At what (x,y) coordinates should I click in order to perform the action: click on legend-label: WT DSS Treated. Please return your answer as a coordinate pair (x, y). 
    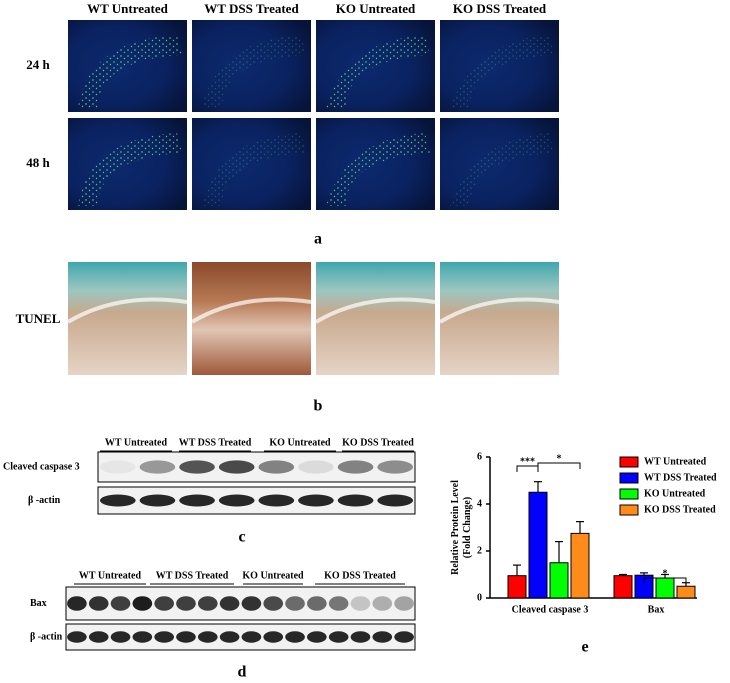
    Looking at the image, I should click on (680, 477).